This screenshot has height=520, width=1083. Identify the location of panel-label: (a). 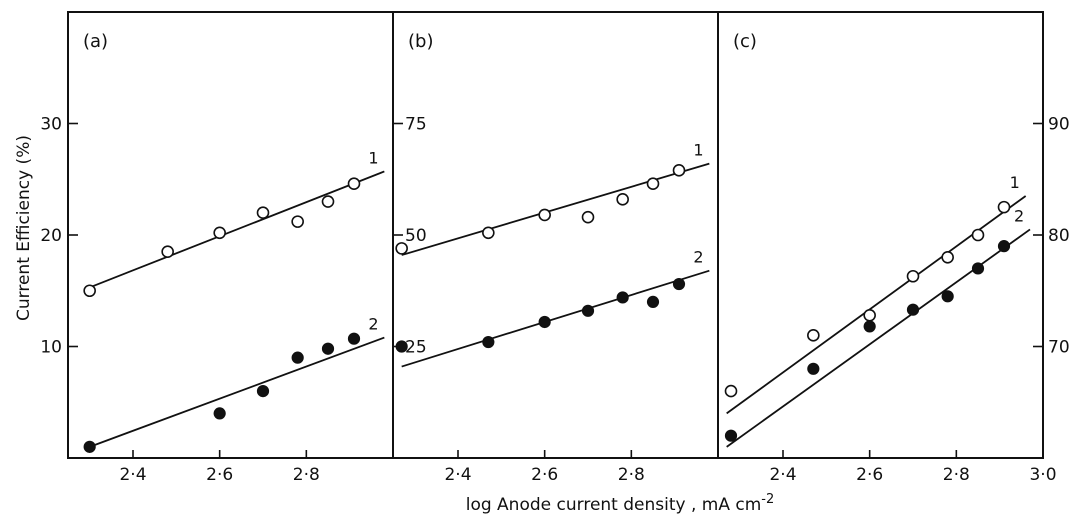
(95, 41).